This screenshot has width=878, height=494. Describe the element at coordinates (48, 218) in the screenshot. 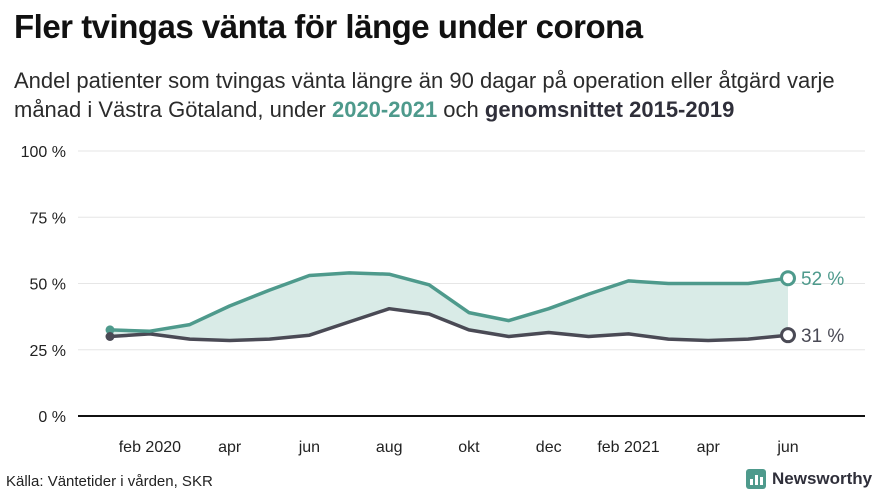

I see `y-tick-label: 75 %` at that location.